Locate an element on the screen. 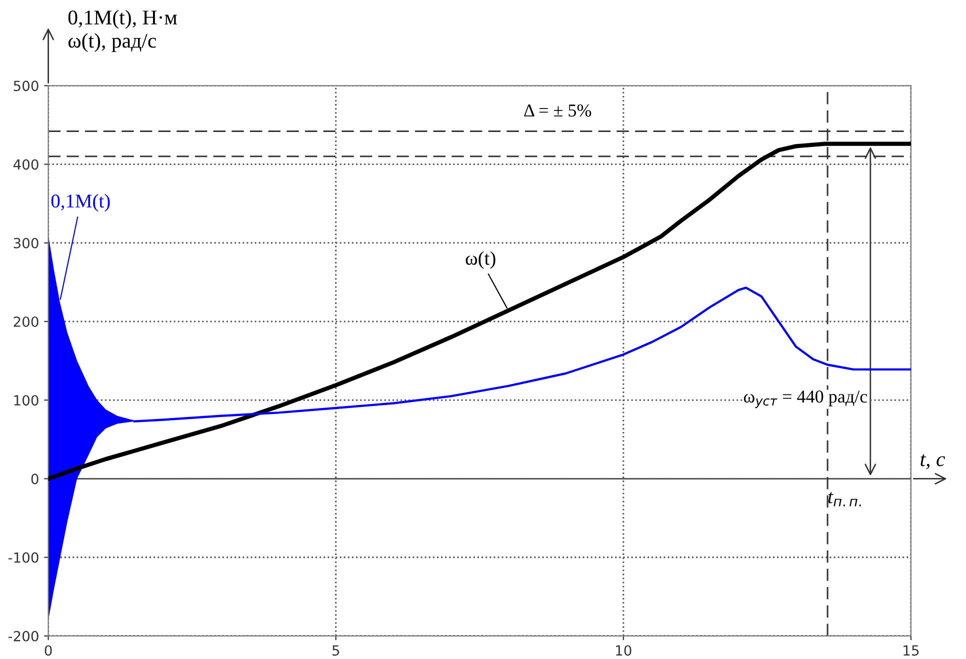  x-axis-title: t, с is located at coordinates (933, 462).